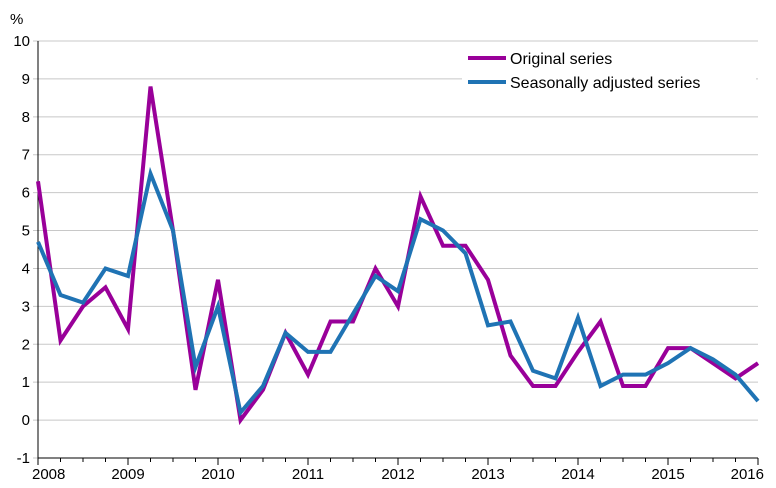 The width and height of the screenshot is (776, 488). What do you see at coordinates (26, 117) in the screenshot?
I see `y-tick-label: 8` at bounding box center [26, 117].